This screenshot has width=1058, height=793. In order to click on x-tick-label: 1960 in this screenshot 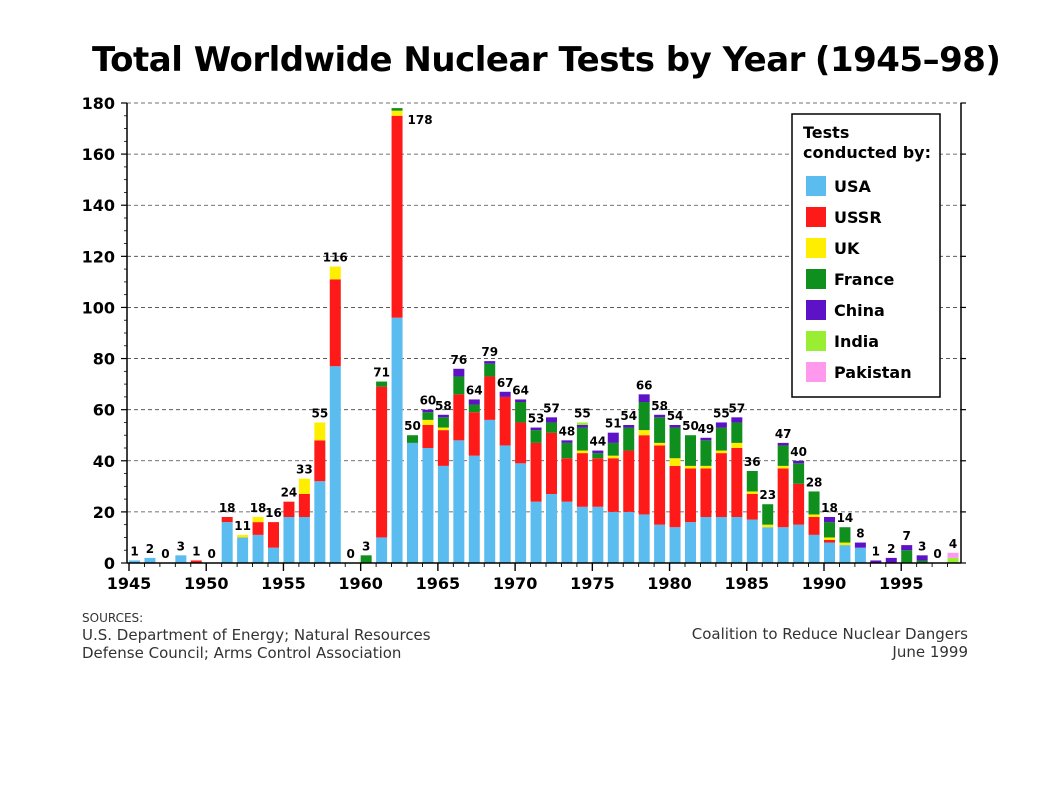, I will do `click(360, 583)`.